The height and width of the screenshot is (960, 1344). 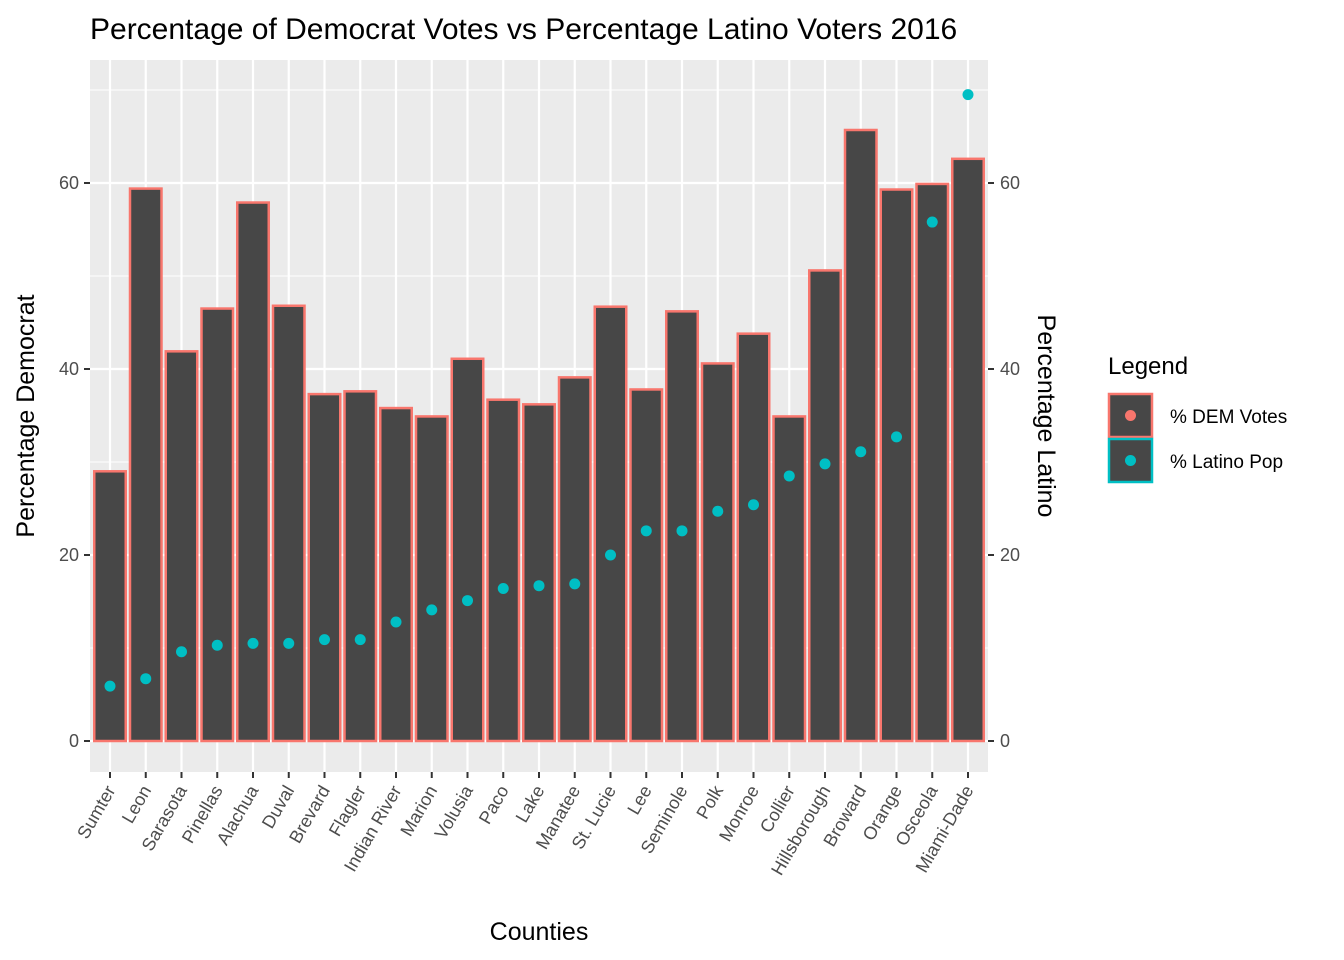 What do you see at coordinates (69, 183) in the screenshot?
I see `y-tick-label: 60` at bounding box center [69, 183].